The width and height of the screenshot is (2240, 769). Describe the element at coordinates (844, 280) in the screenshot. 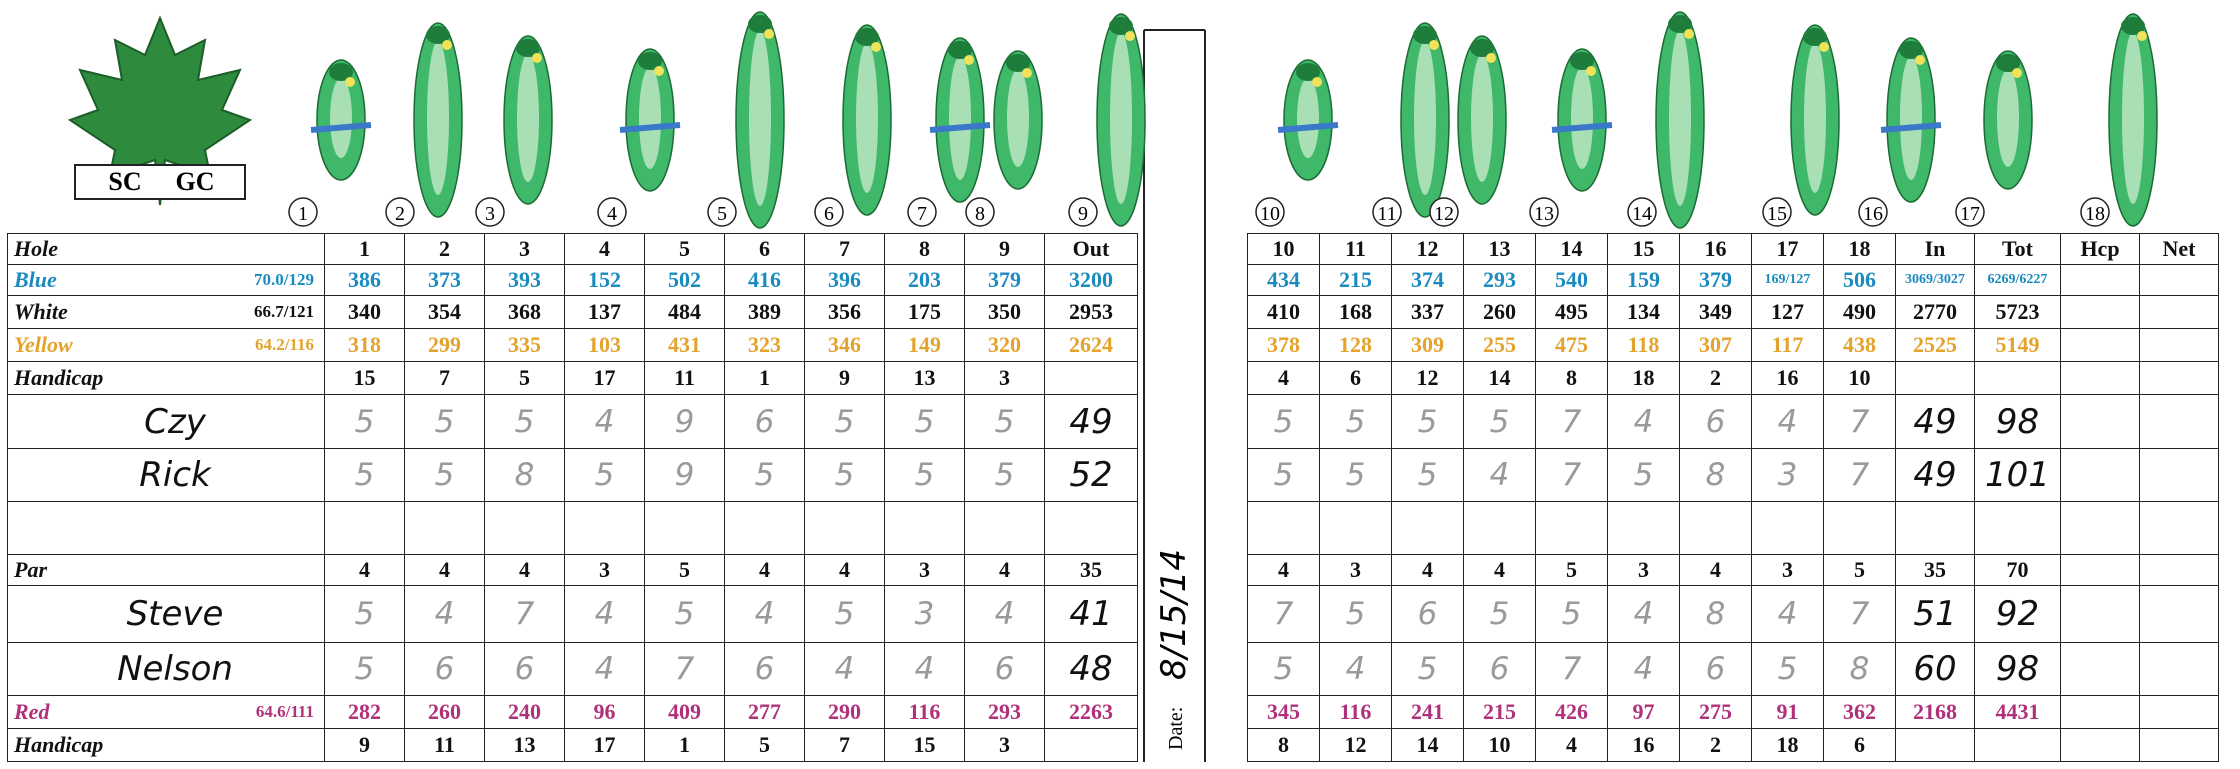

I see `value-cell: 396` at that location.